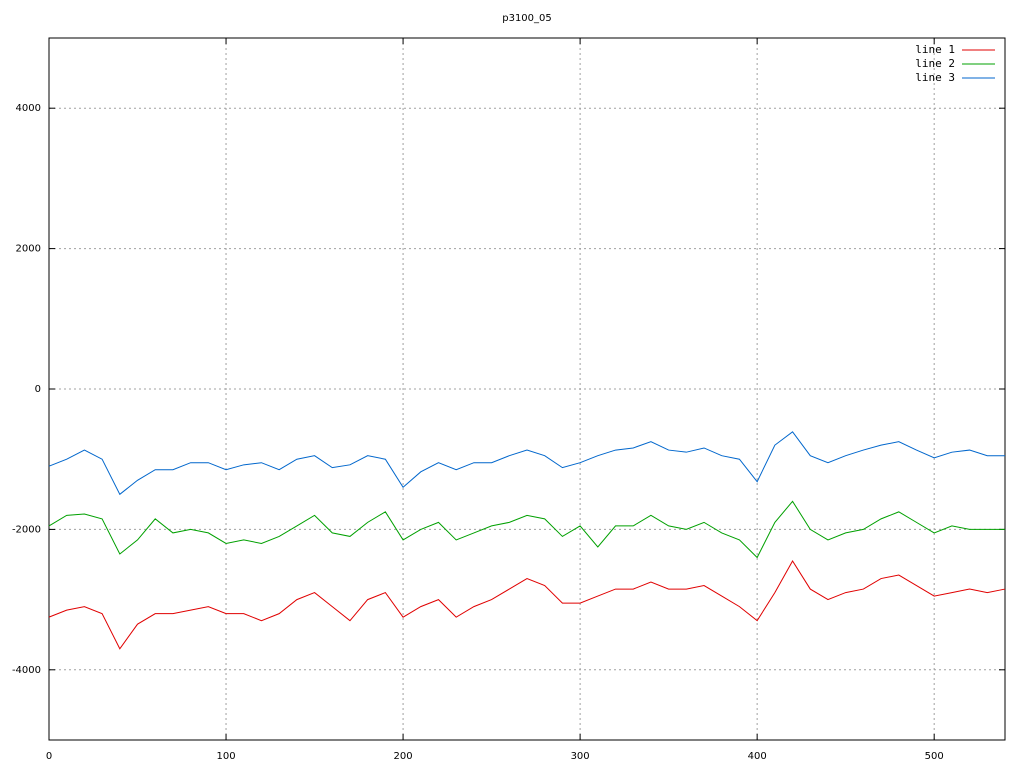 The width and height of the screenshot is (1024, 768). I want to click on x-tick-label: 400, so click(757, 756).